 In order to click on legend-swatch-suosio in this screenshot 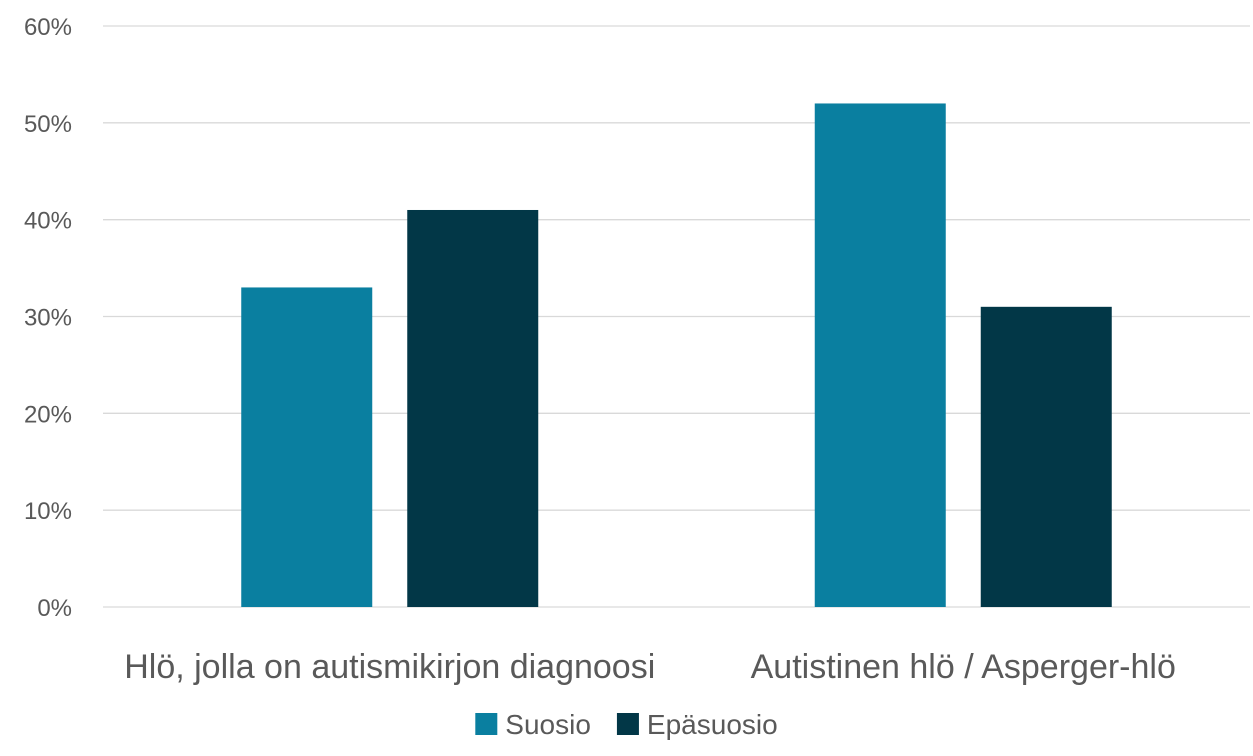, I will do `click(486, 724)`.